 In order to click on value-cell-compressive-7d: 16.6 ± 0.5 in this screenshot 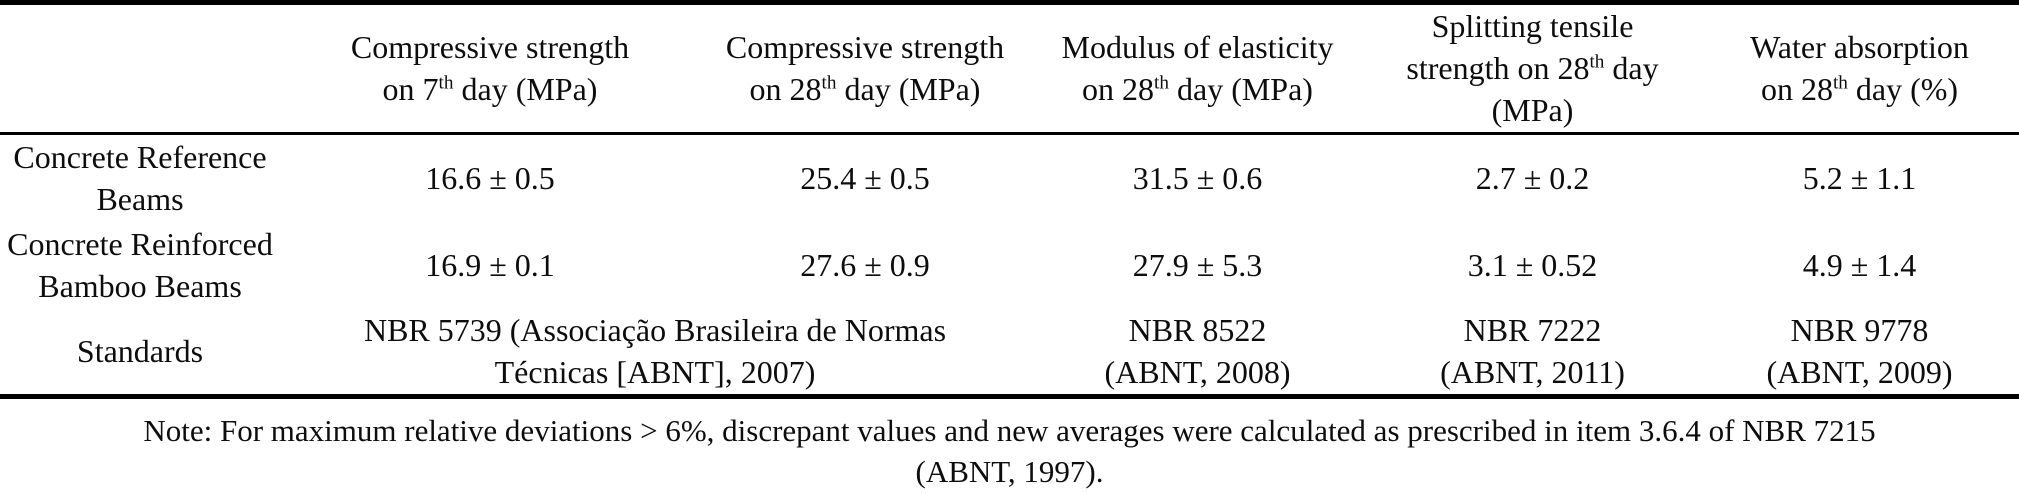, I will do `click(490, 177)`.